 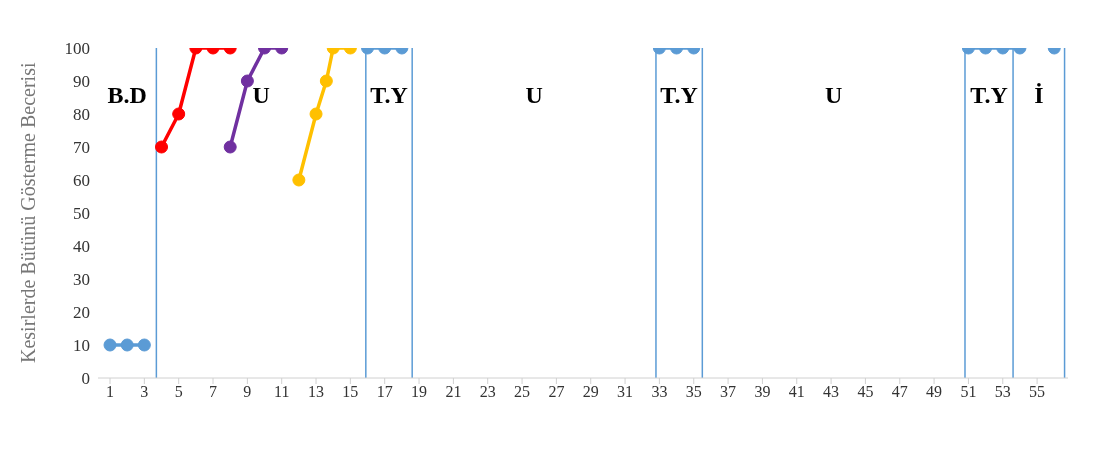 I want to click on y-tick-label: 90, so click(x=81, y=82).